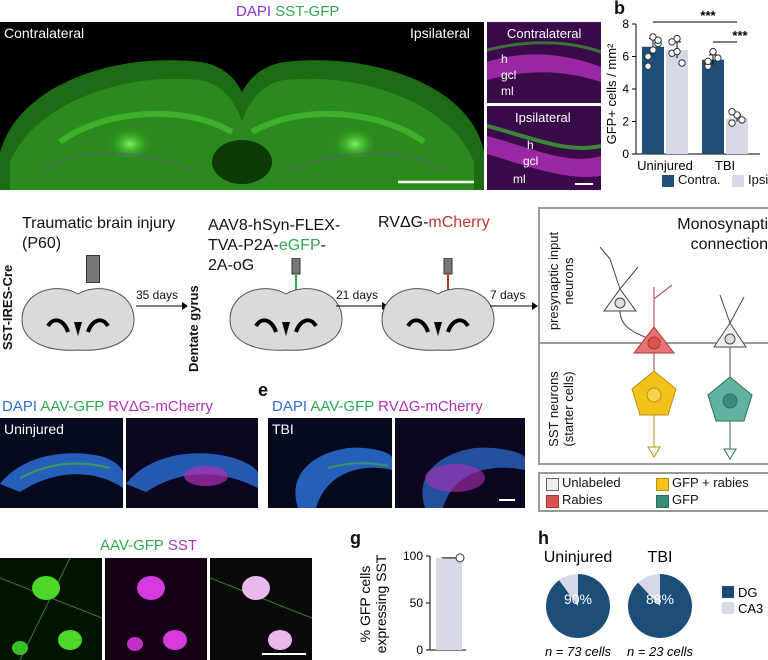 The width and height of the screenshot is (768, 660). I want to click on panel-f-legend: AAV-GFP SST, so click(148, 545).